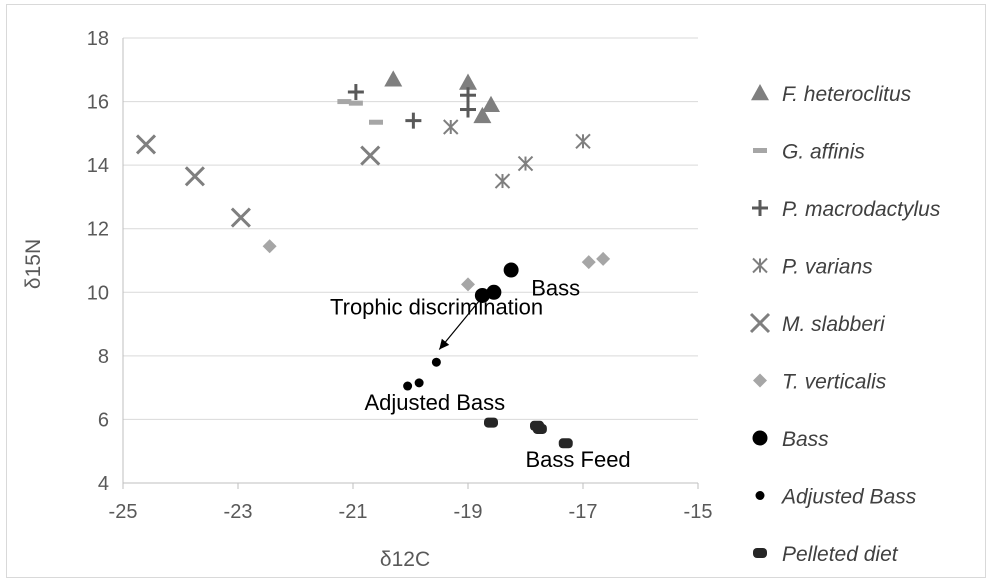 Image resolution: width=992 pixels, height=581 pixels. What do you see at coordinates (123, 512) in the screenshot?
I see `x-tick-label: -25` at bounding box center [123, 512].